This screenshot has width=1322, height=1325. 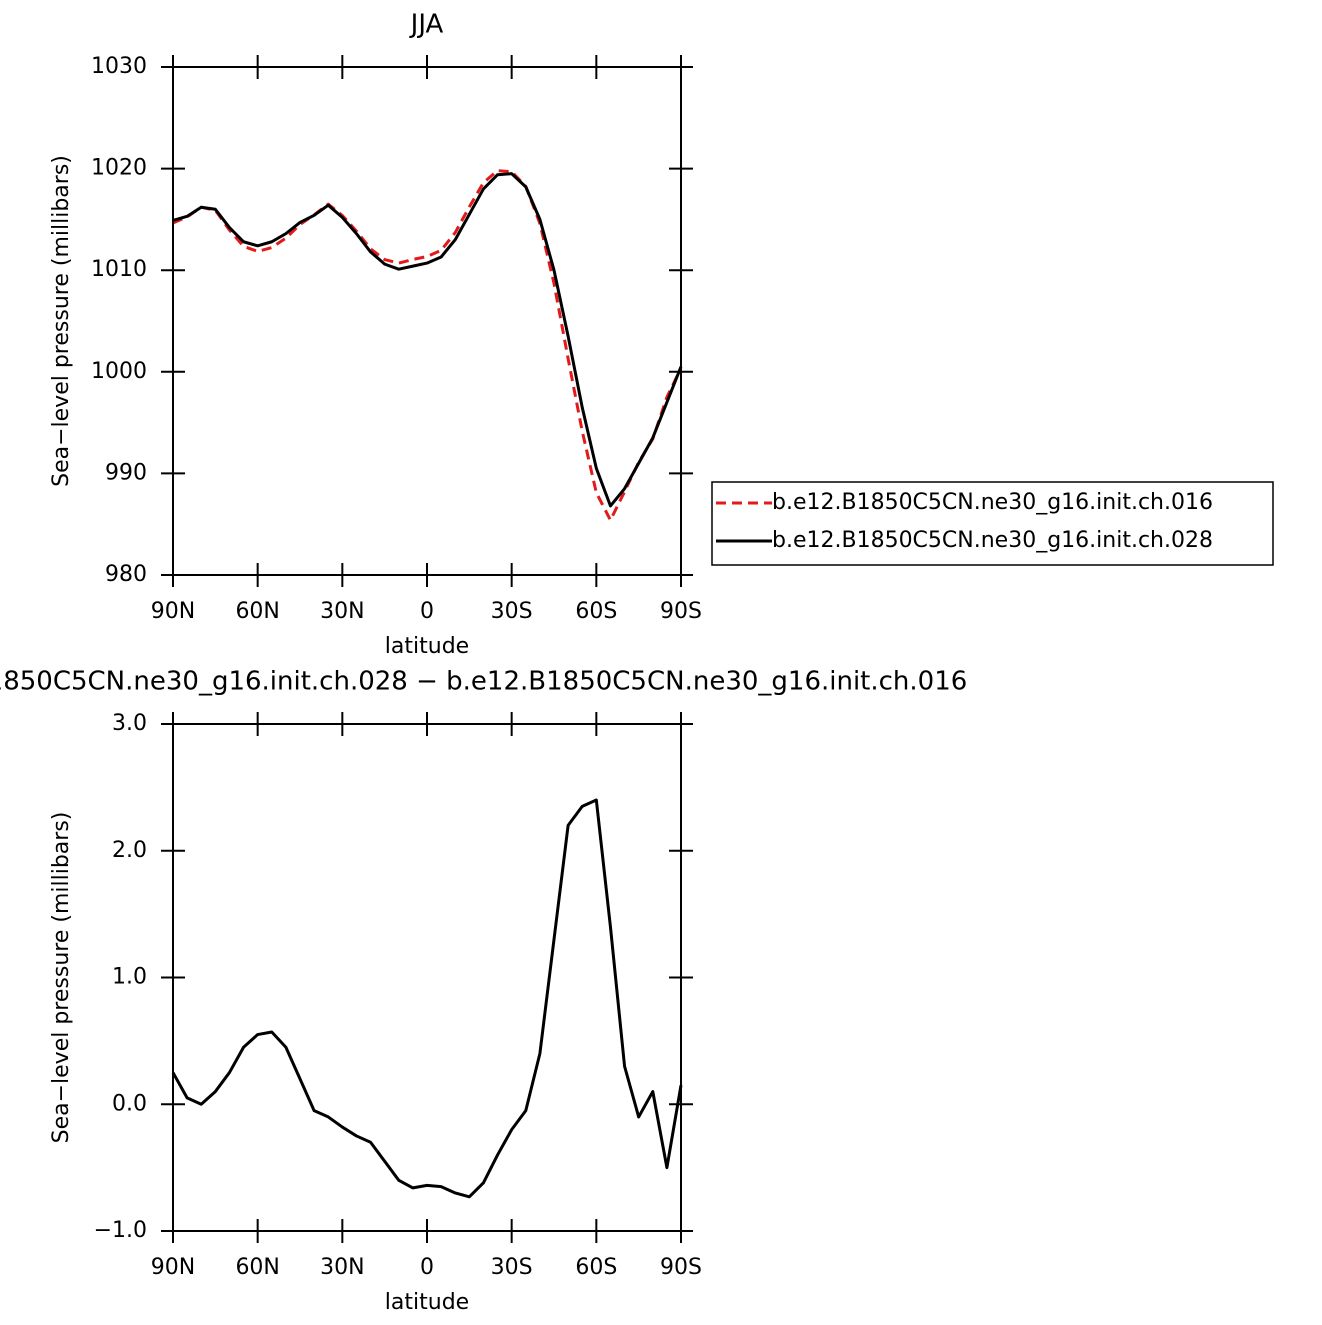 I want to click on y-tick-label: 1000, so click(x=119, y=371).